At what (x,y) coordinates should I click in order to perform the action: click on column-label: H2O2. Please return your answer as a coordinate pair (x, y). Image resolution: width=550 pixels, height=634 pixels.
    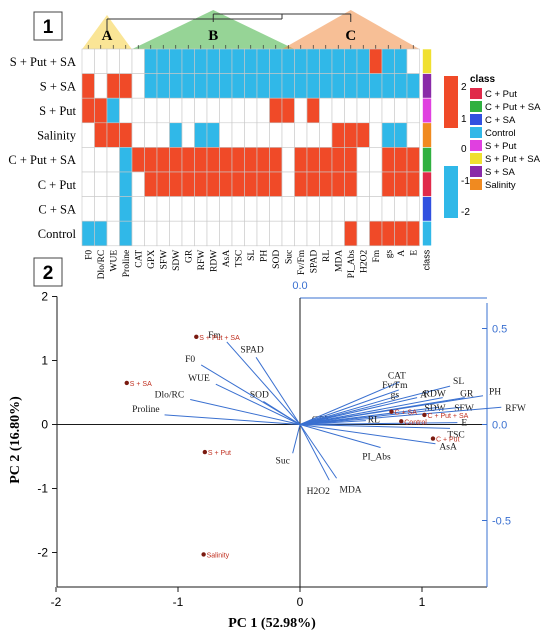
    Looking at the image, I should click on (365, 261).